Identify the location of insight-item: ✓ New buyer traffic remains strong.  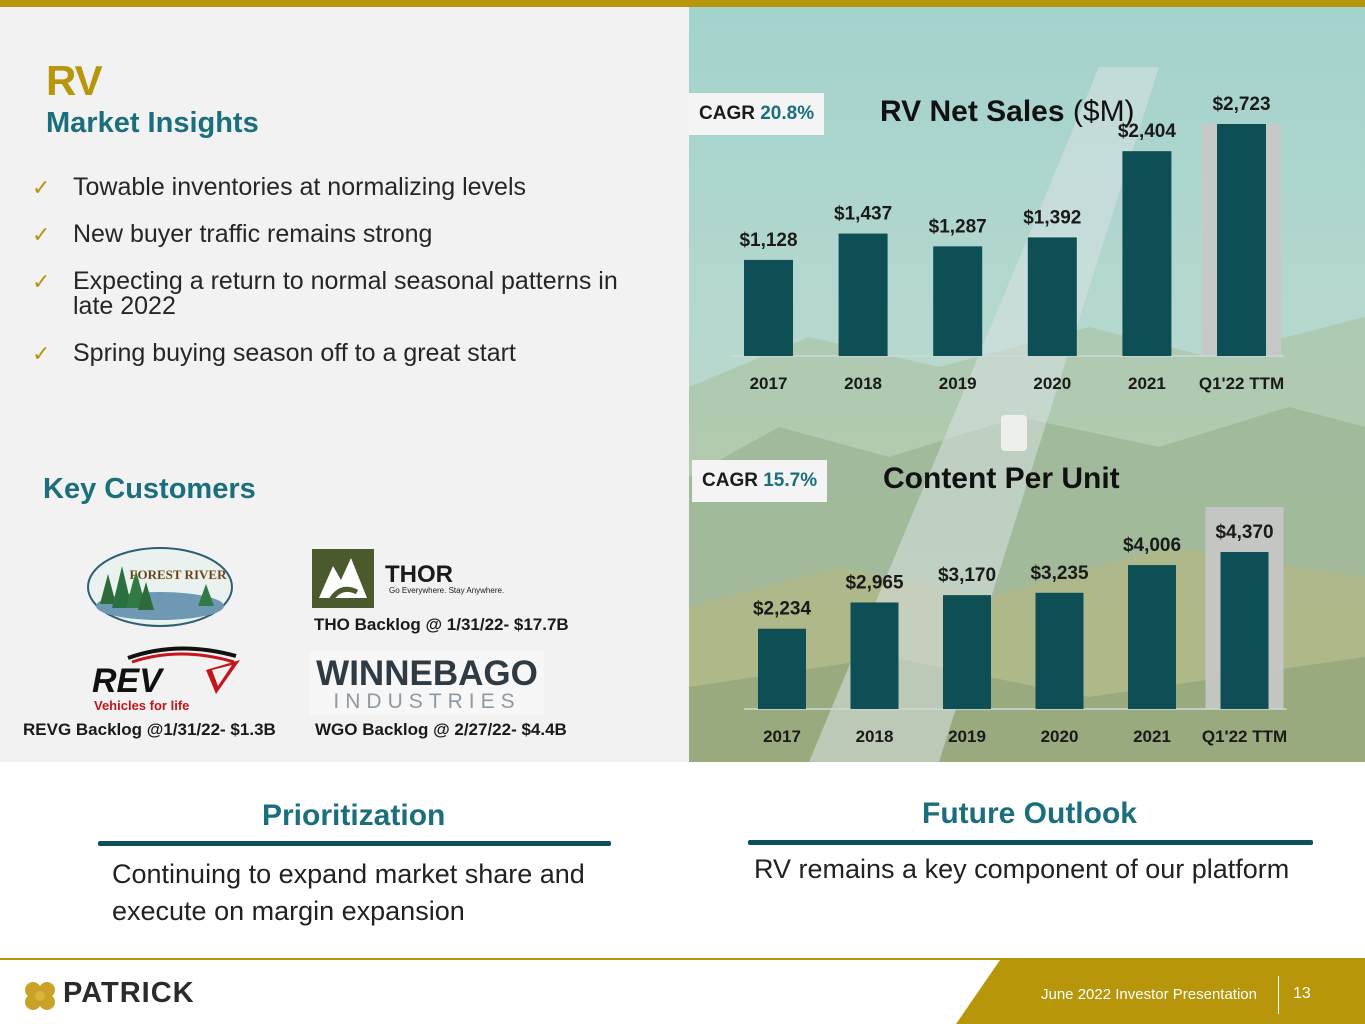
(342, 234).